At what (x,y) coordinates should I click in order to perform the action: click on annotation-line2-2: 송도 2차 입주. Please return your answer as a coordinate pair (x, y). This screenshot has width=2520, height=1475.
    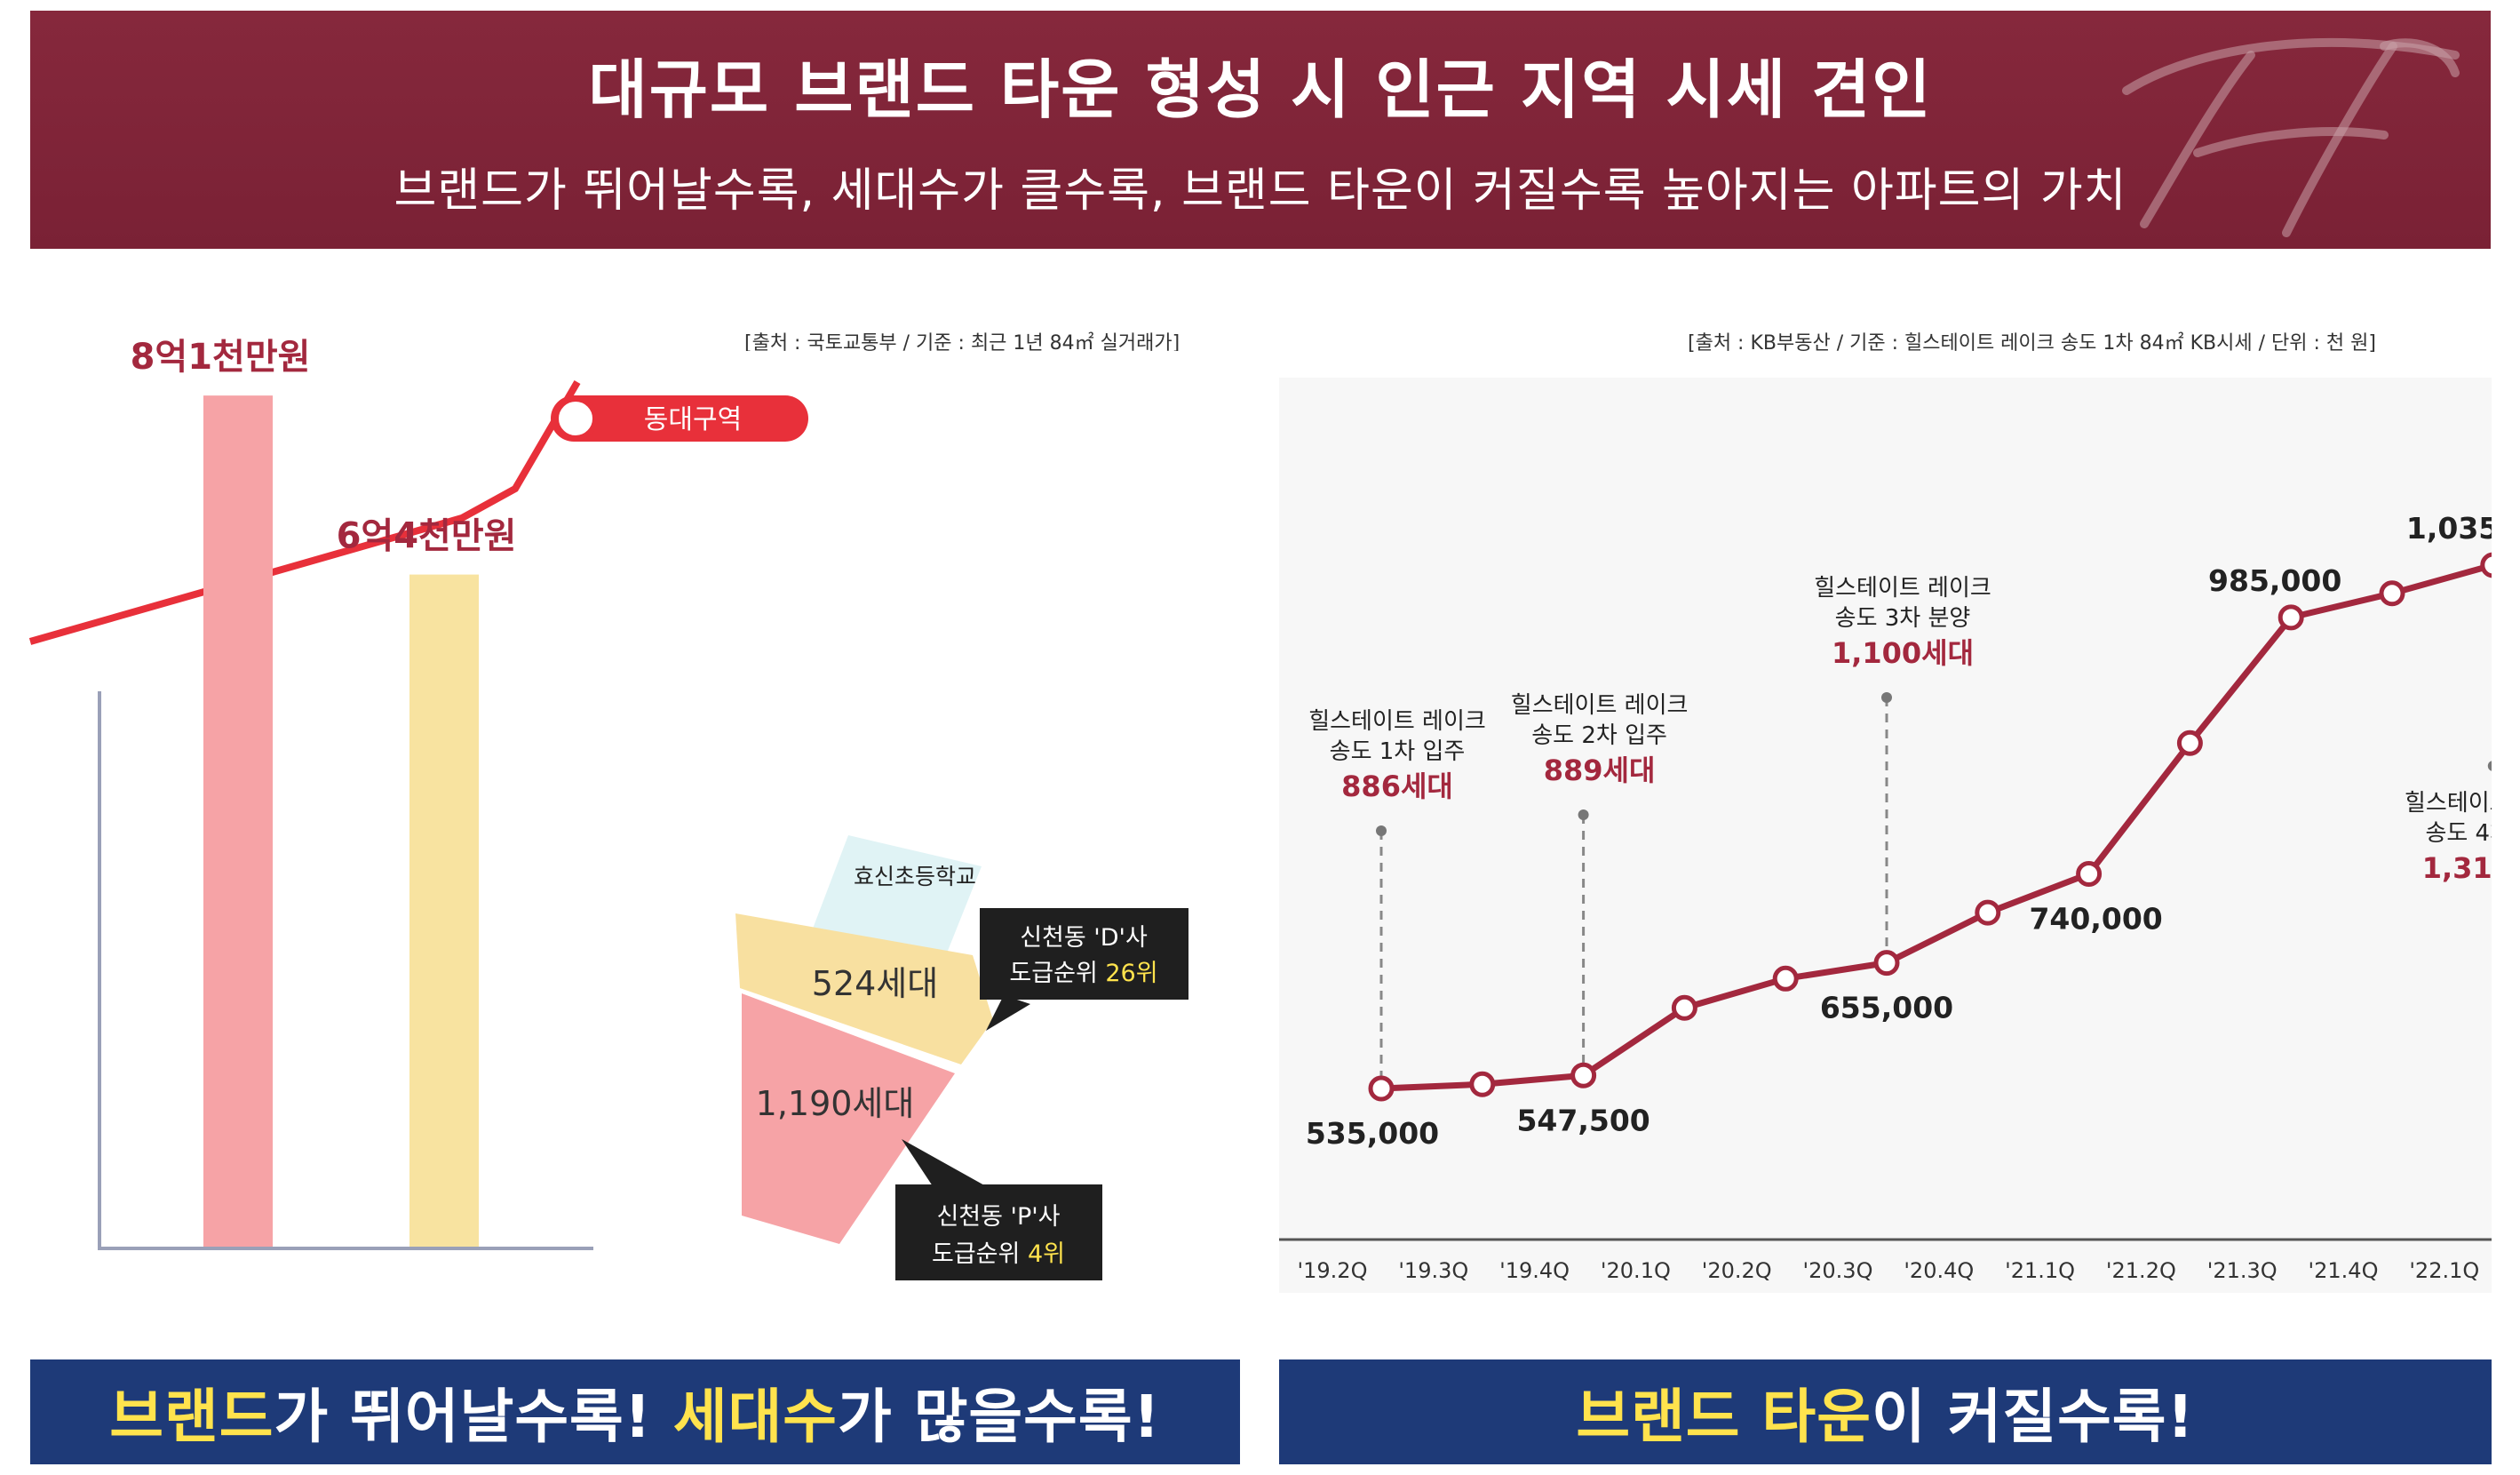
    Looking at the image, I should click on (1599, 735).